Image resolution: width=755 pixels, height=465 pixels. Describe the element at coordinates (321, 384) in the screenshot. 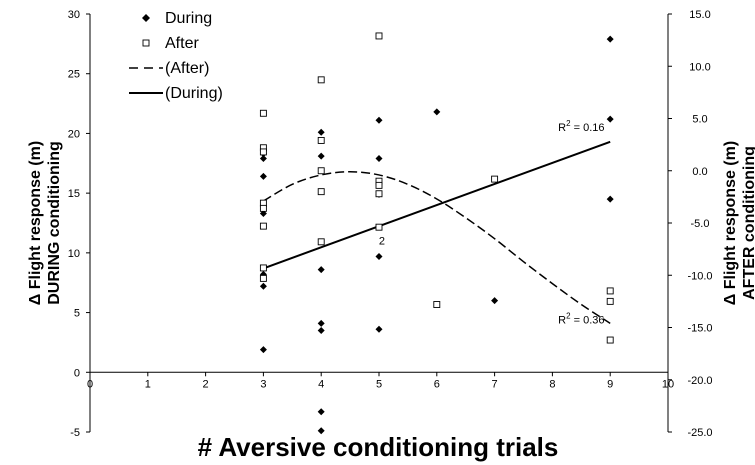

I see `x-tick-label: 4` at that location.